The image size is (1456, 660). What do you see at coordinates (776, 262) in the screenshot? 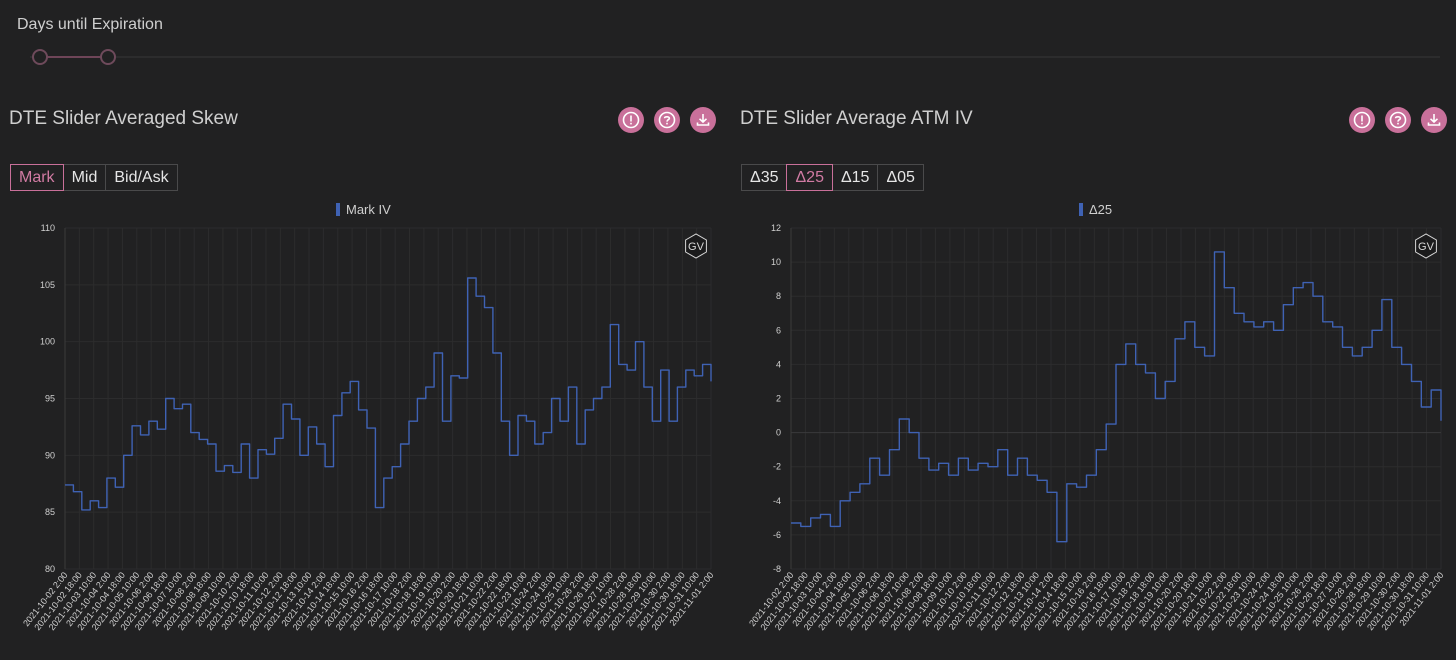
I see `y-tick-label: 10` at bounding box center [776, 262].